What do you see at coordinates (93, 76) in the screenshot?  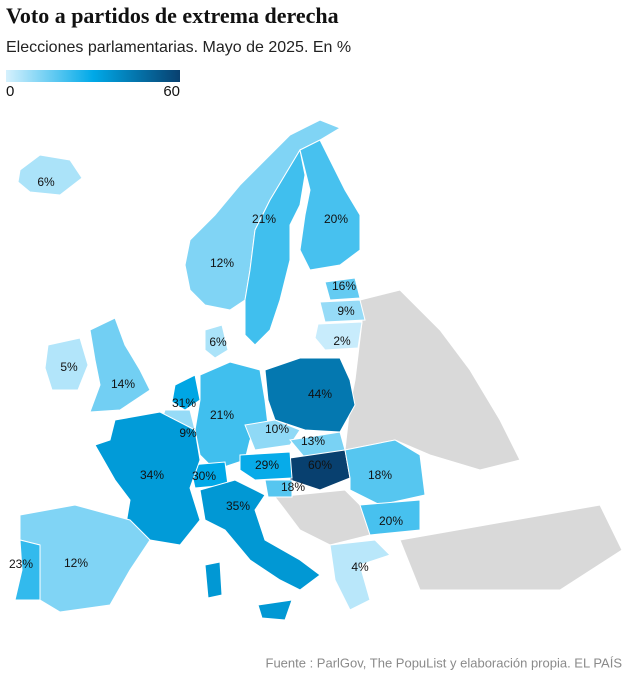 I see `legend-bar` at bounding box center [93, 76].